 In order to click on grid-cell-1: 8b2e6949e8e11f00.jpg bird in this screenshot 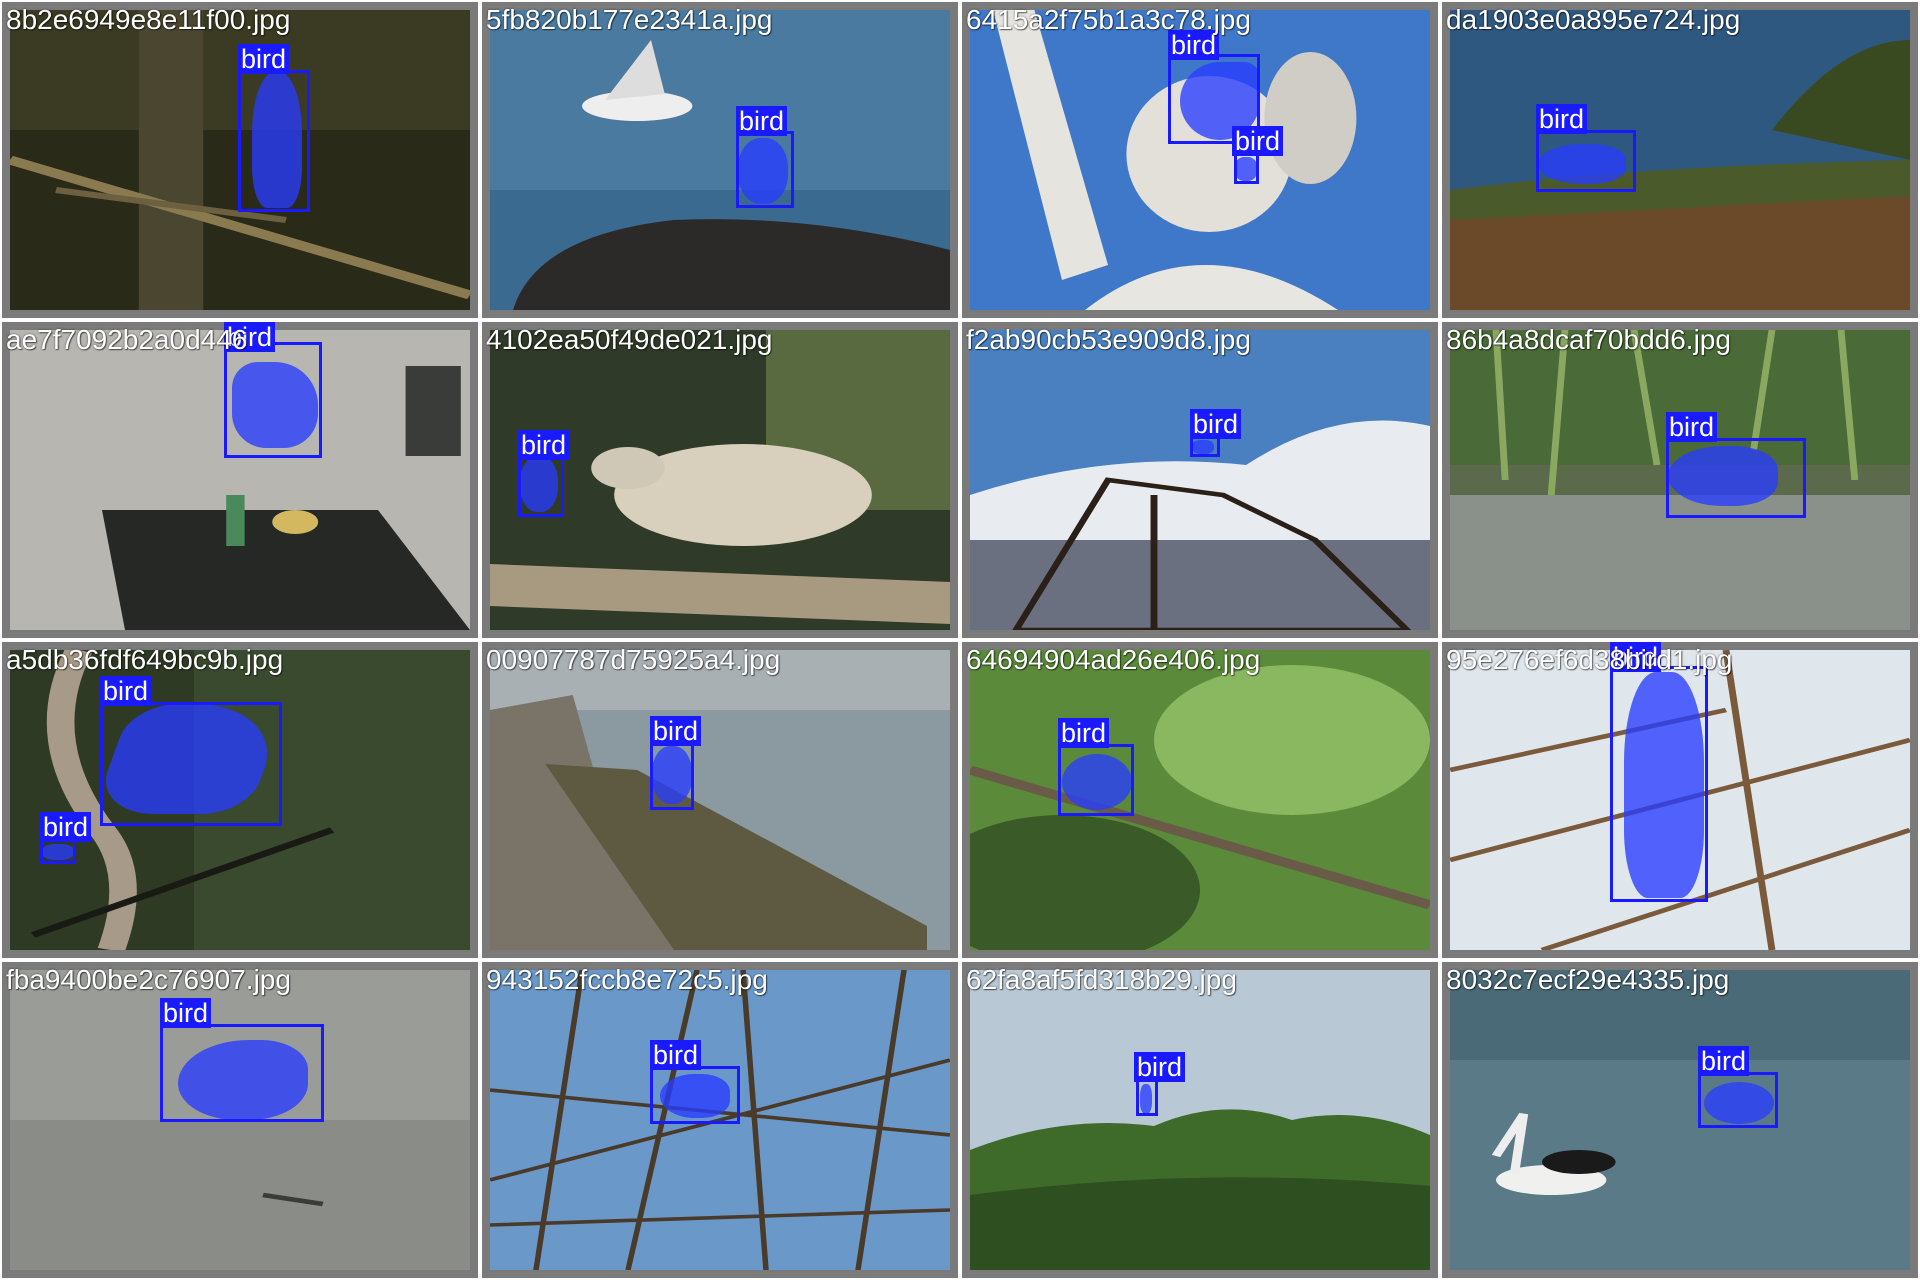, I will do `click(240, 160)`.